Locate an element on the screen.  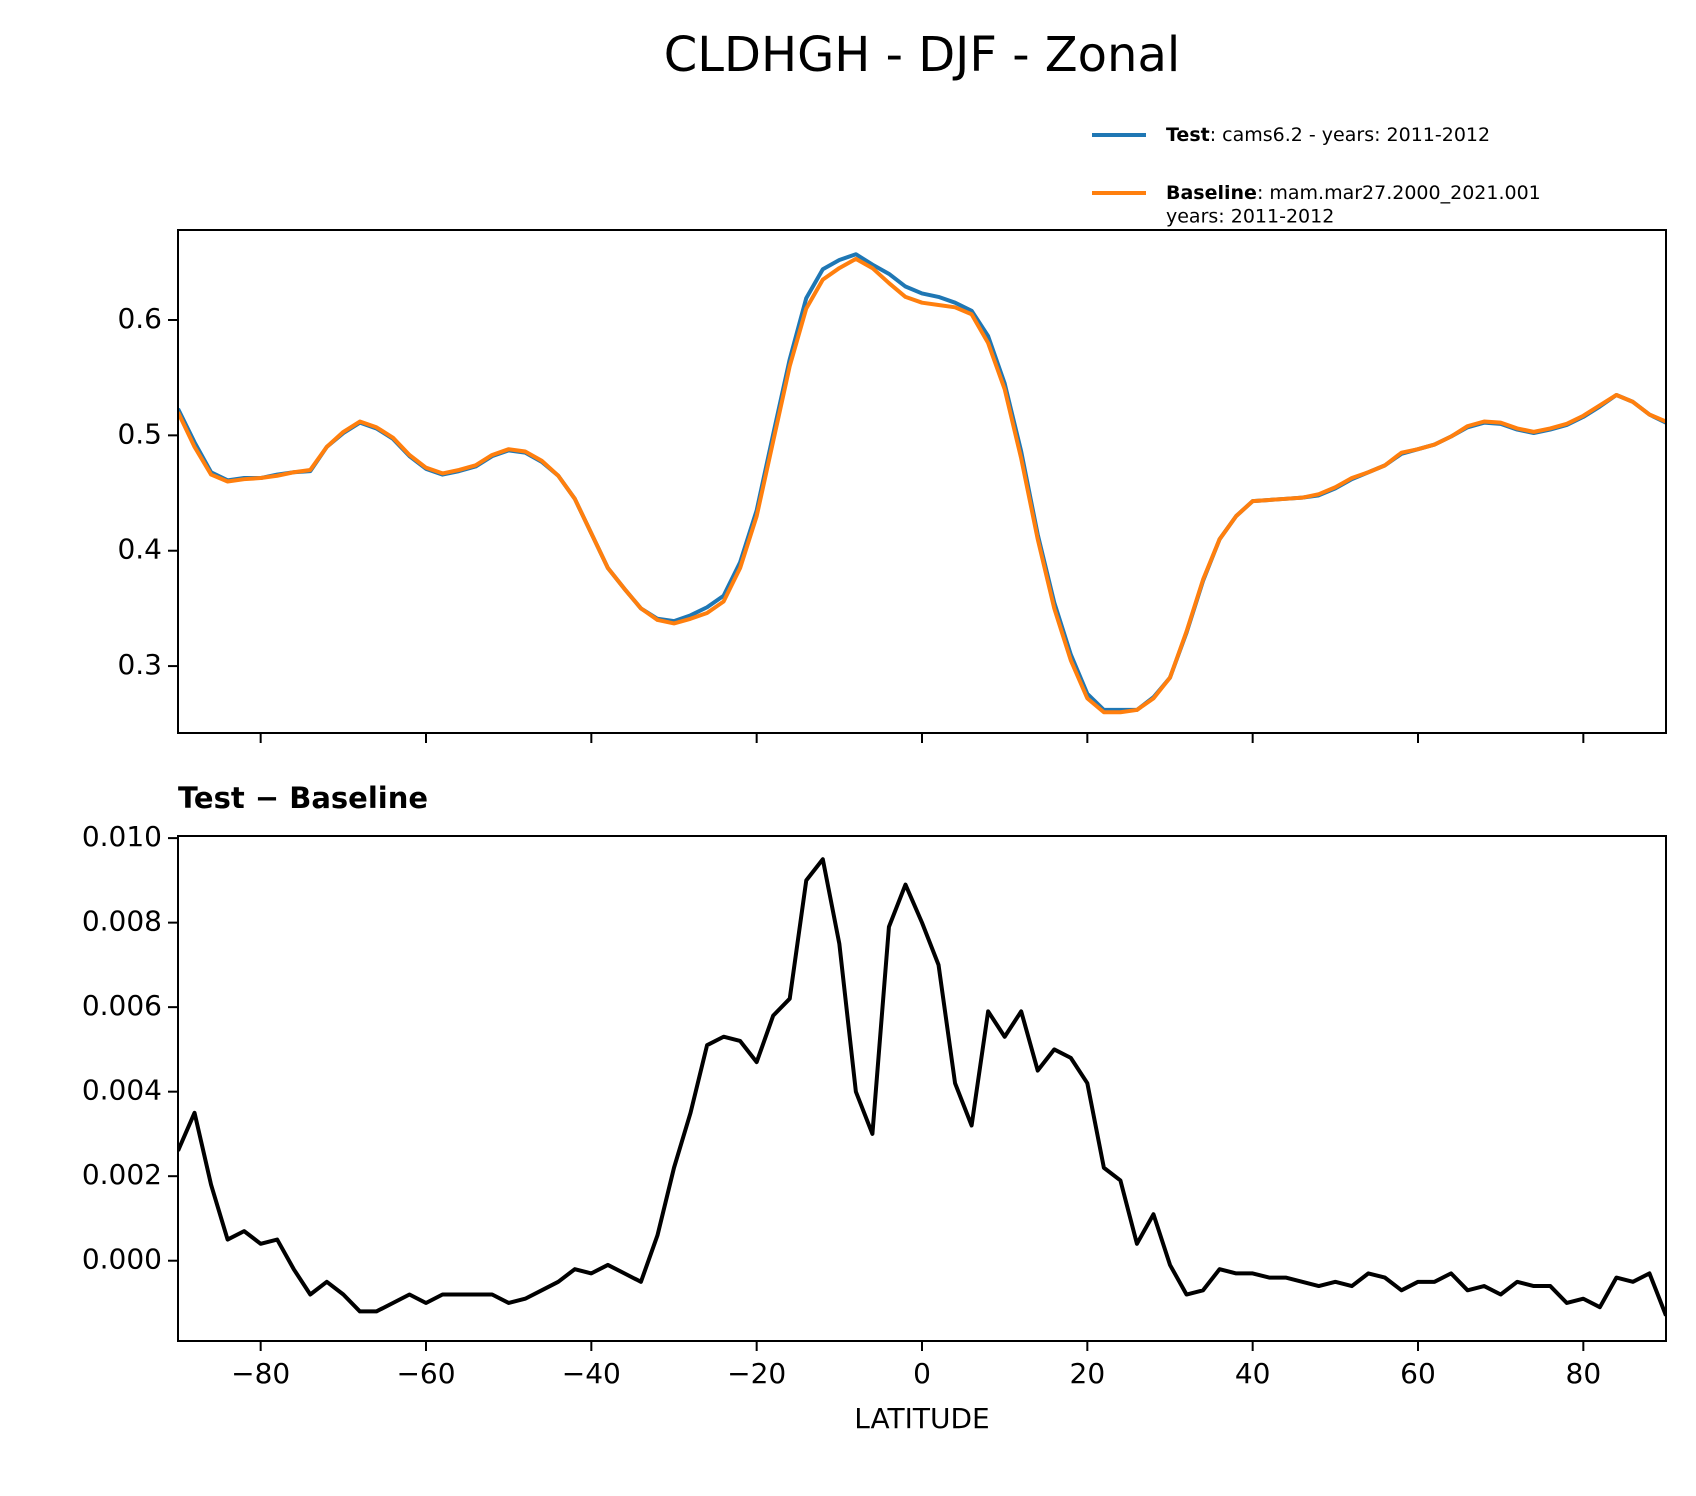
y-tick-label: 0.006 is located at coordinates (122, 1005).